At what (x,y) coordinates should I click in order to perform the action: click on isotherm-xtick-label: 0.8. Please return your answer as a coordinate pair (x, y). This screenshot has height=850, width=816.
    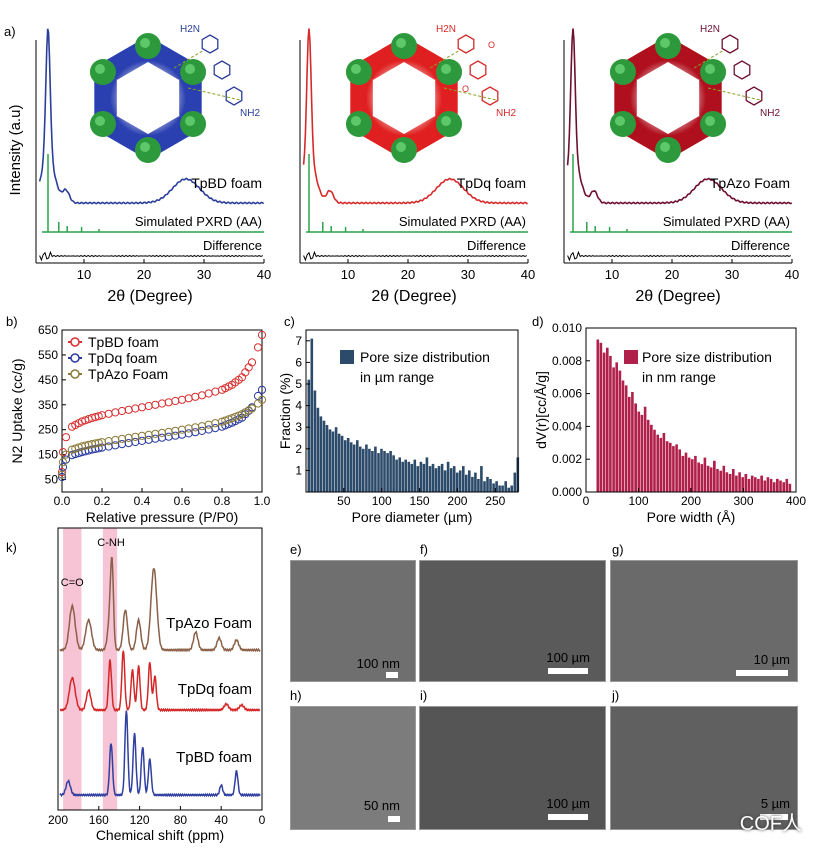
    Looking at the image, I should click on (222, 501).